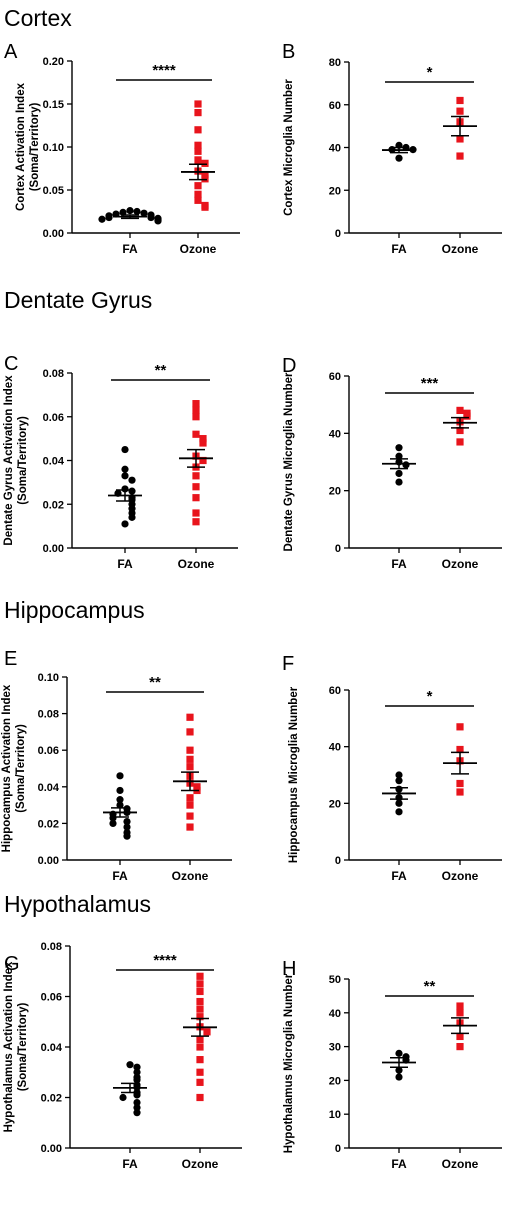 This screenshot has width=520, height=1206. Describe the element at coordinates (21, 146) in the screenshot. I see `y-axis-label-line: Cortex Activation Index` at that location.